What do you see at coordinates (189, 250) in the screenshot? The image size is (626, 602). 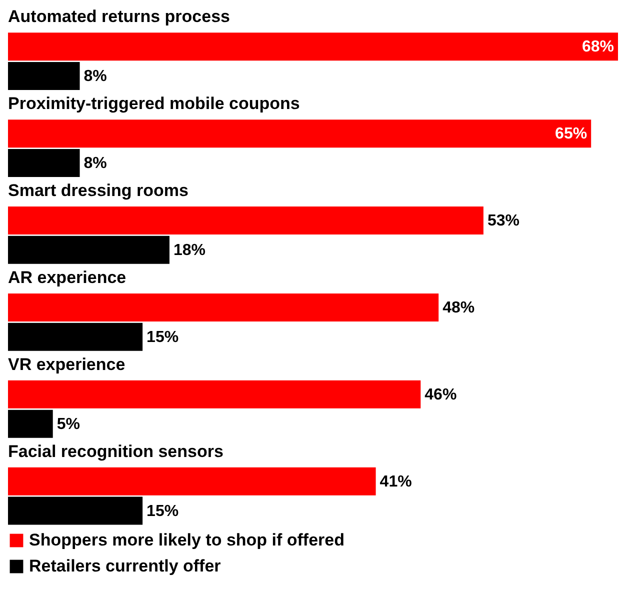 I see `data-label: 18%` at bounding box center [189, 250].